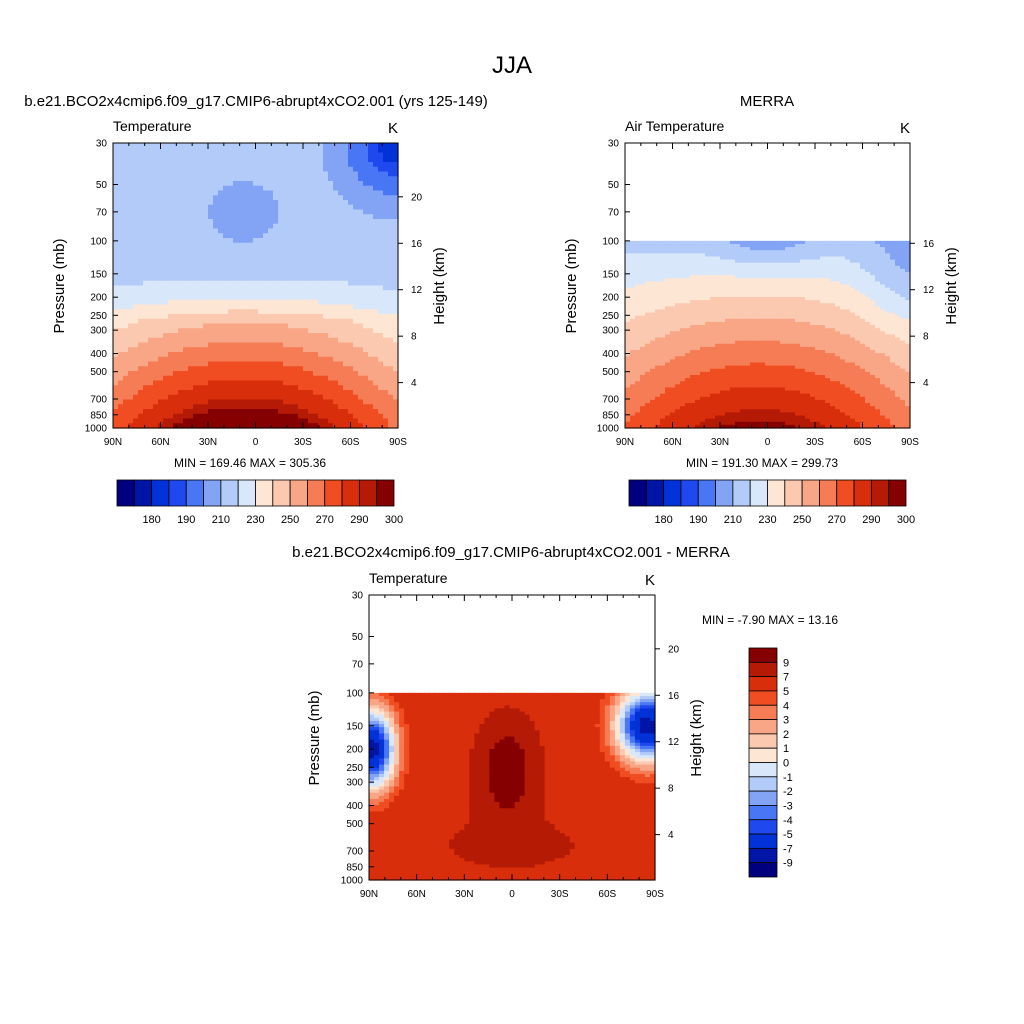  I want to click on x-tick-label: 90N, so click(113, 442).